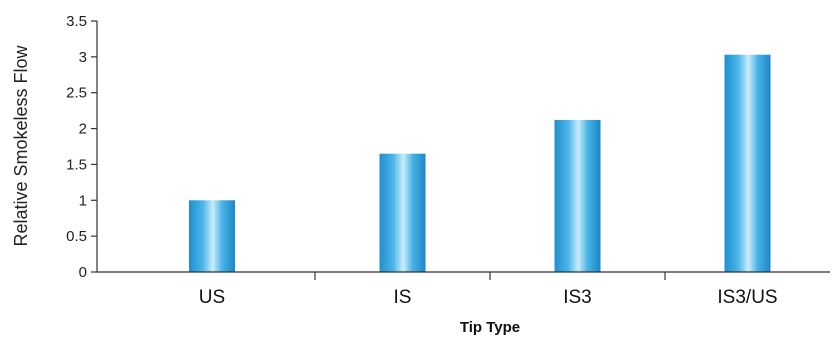  What do you see at coordinates (76, 21) in the screenshot?
I see `y-tick-label: 3.5` at bounding box center [76, 21].